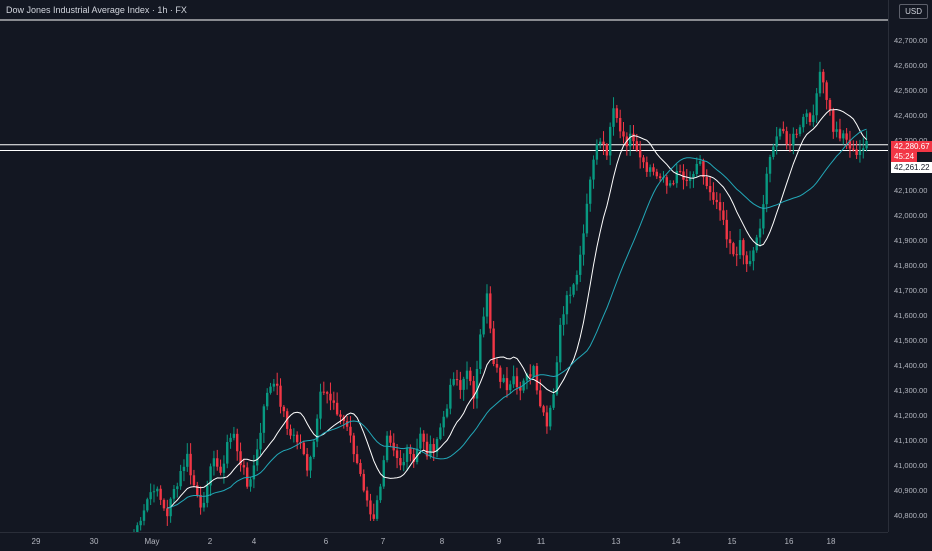  Describe the element at coordinates (911, 167) in the screenshot. I see `horizontal-line-price-tag: 42,261.22` at that location.